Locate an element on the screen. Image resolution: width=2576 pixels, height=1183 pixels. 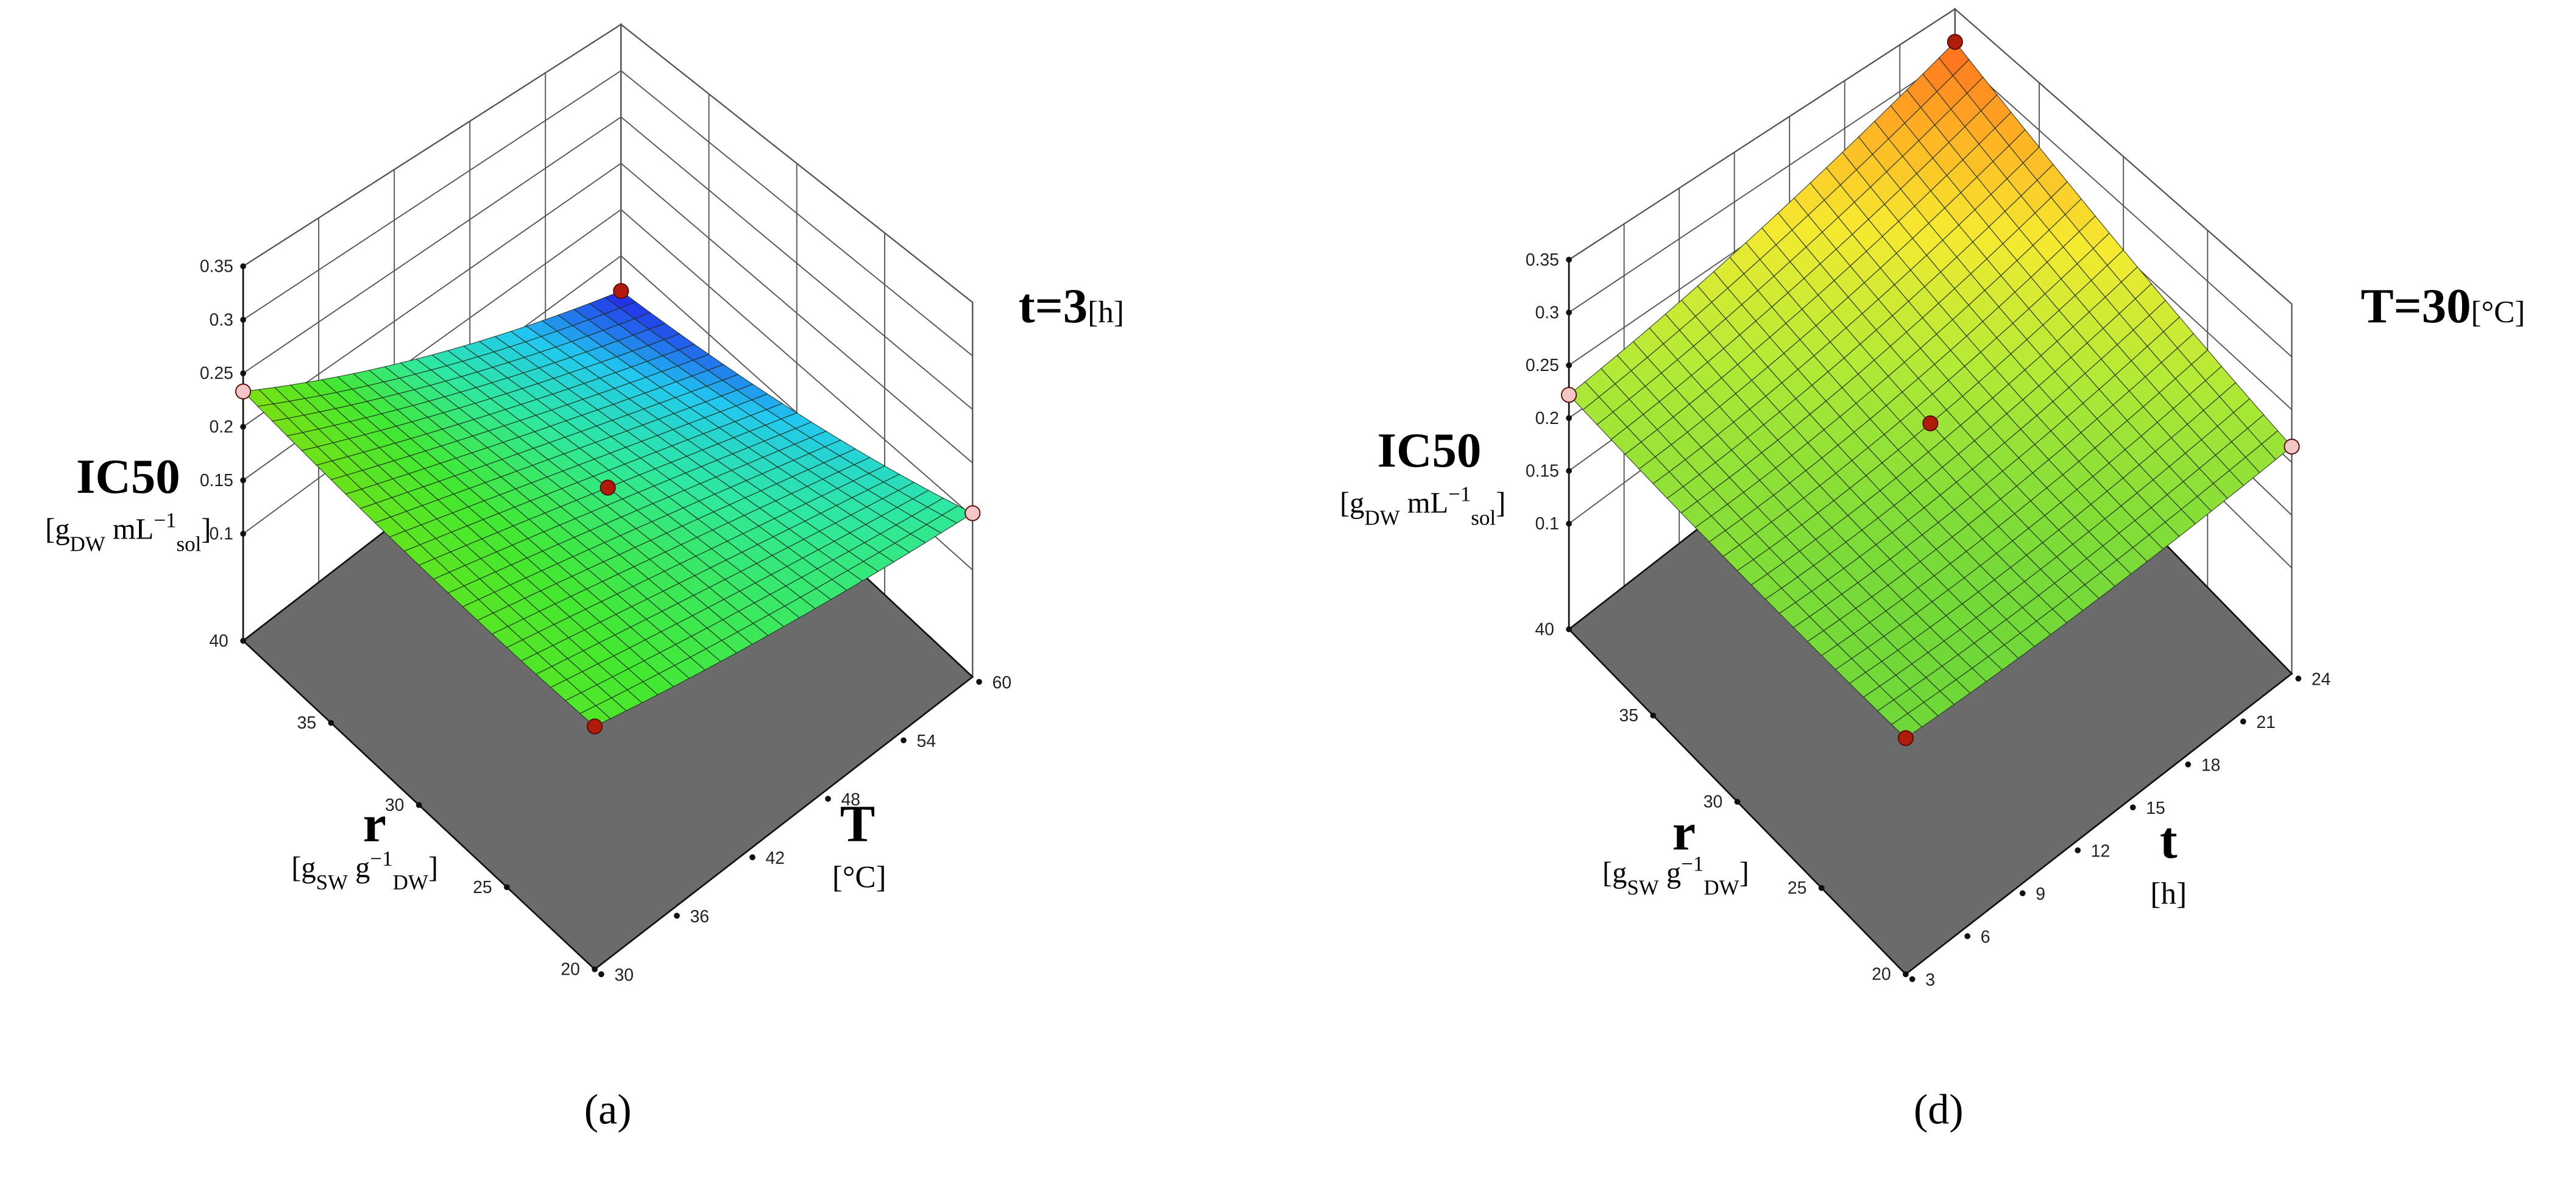
y-axis-unit: [h] is located at coordinates (2168, 894).